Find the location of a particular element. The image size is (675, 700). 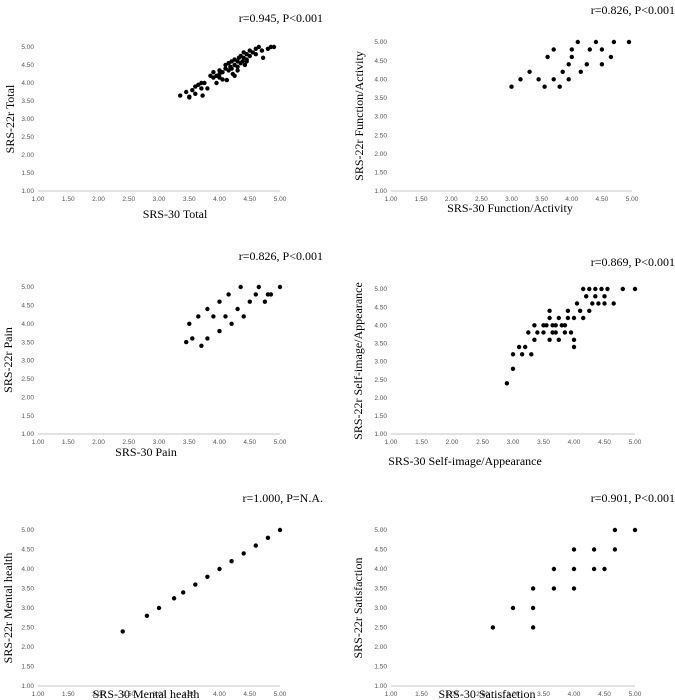

x-axis-title: SRS-30 Function/Activity is located at coordinates (510, 208).